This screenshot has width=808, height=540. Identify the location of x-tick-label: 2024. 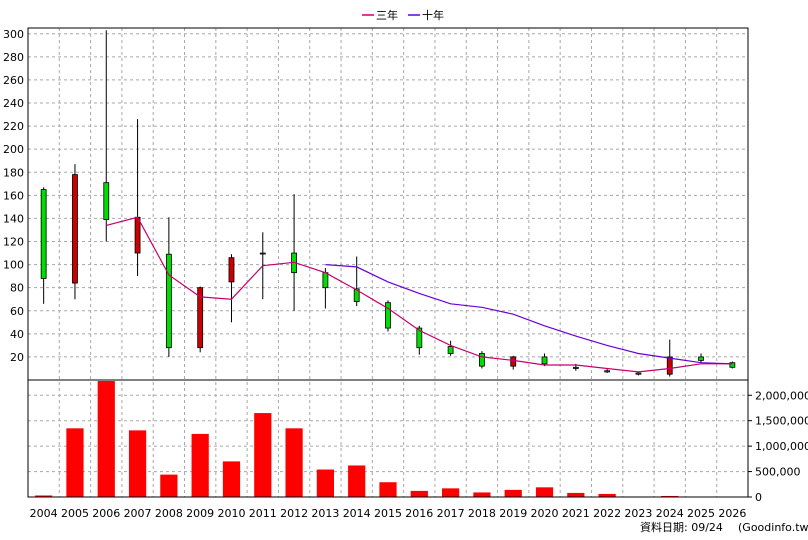
(670, 513).